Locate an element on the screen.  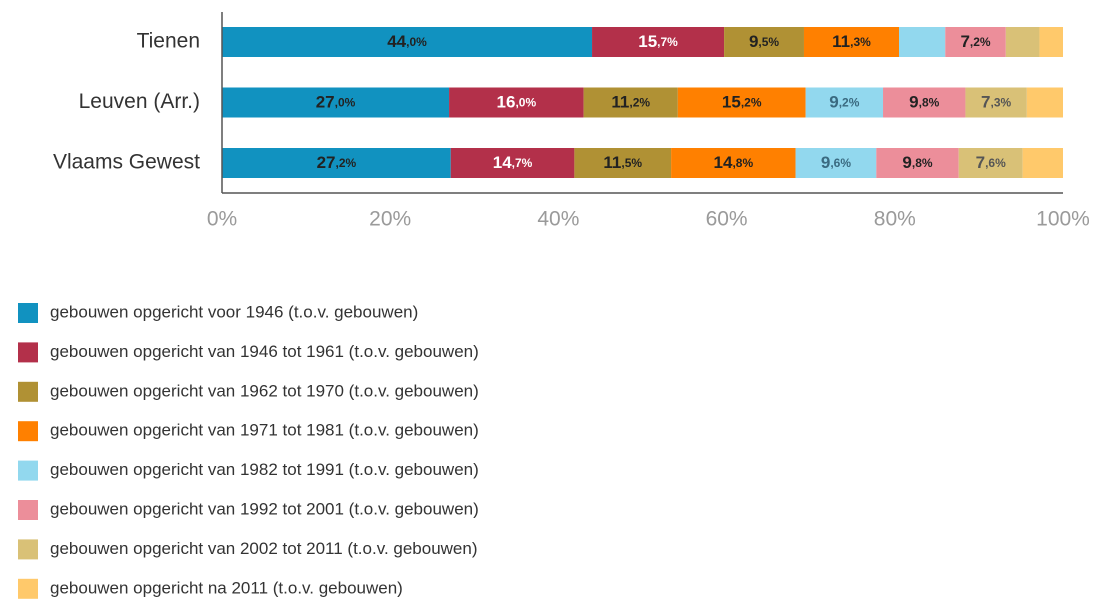
x-tick-label: 20% is located at coordinates (390, 219).